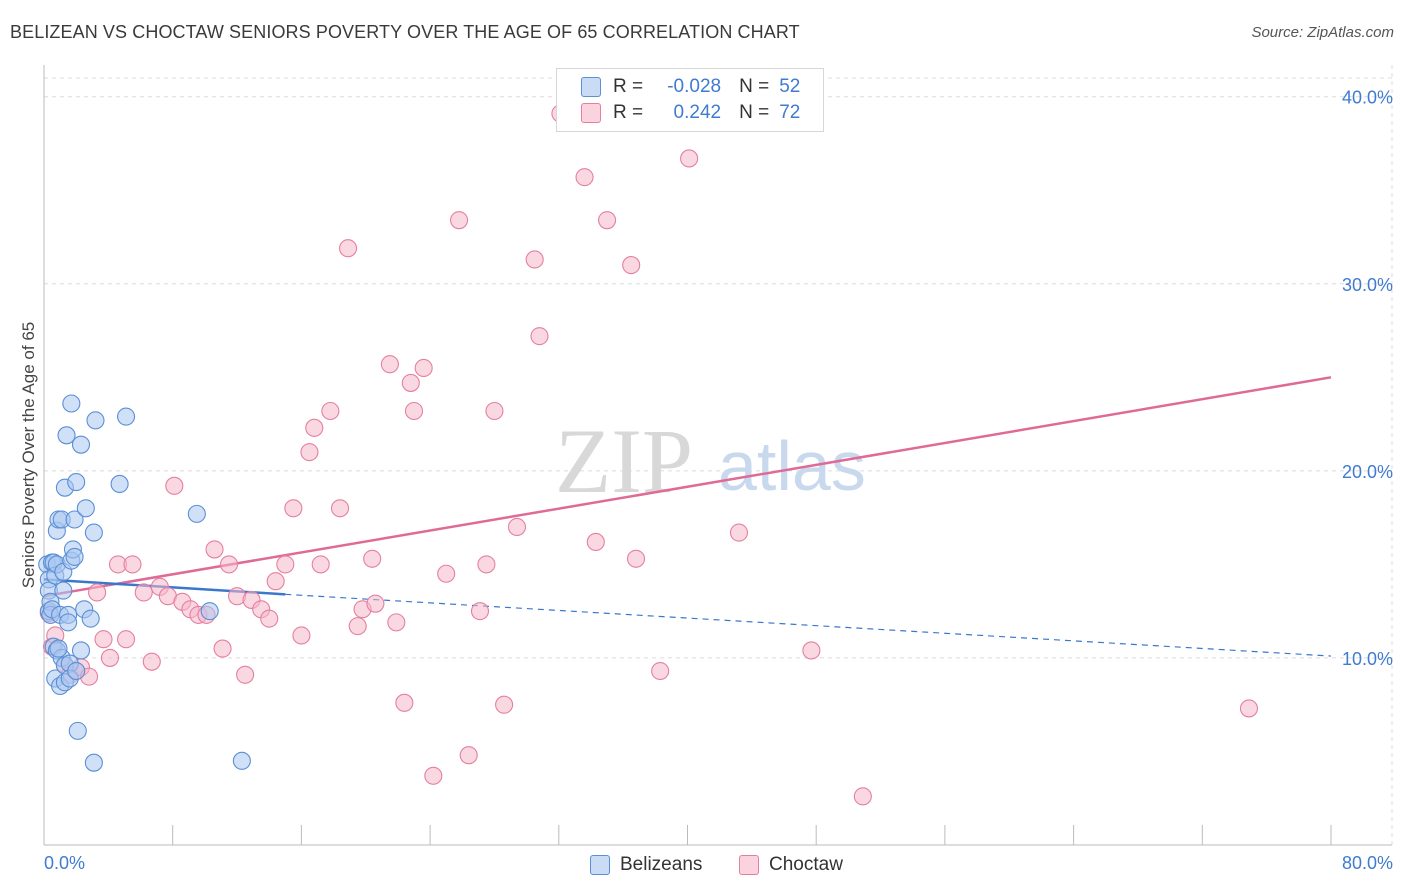 The image size is (1406, 892). Describe the element at coordinates (624, 461) in the screenshot. I see `watermark-zip: ZIP` at that location.